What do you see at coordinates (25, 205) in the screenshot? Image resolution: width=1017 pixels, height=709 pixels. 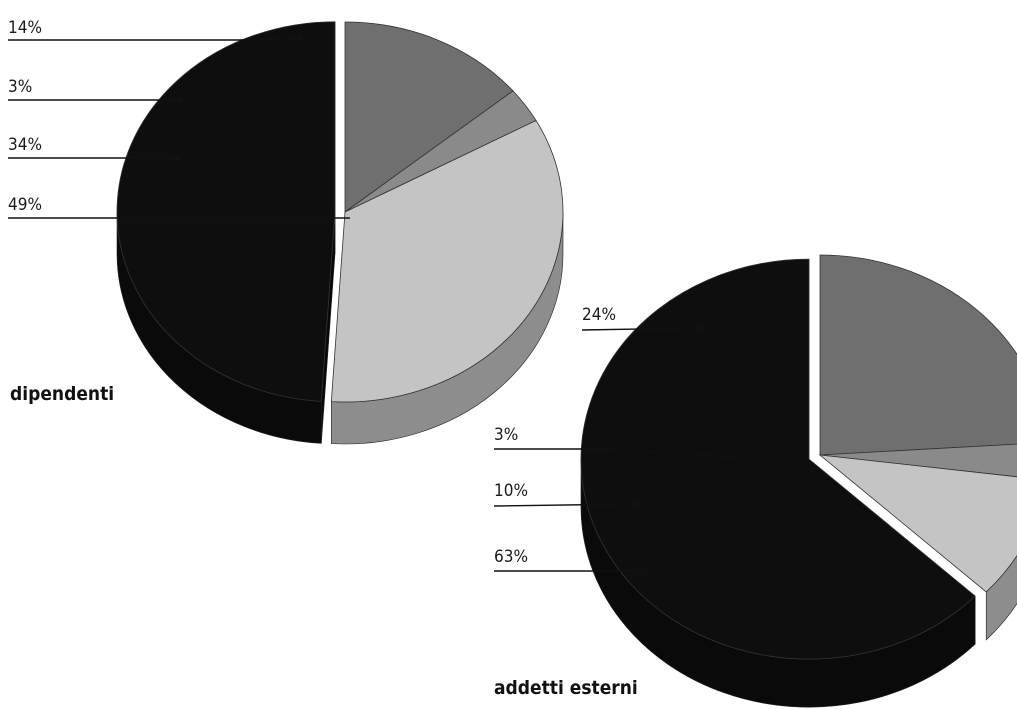 I see `slice-label-49pct: 49%` at bounding box center [25, 205].